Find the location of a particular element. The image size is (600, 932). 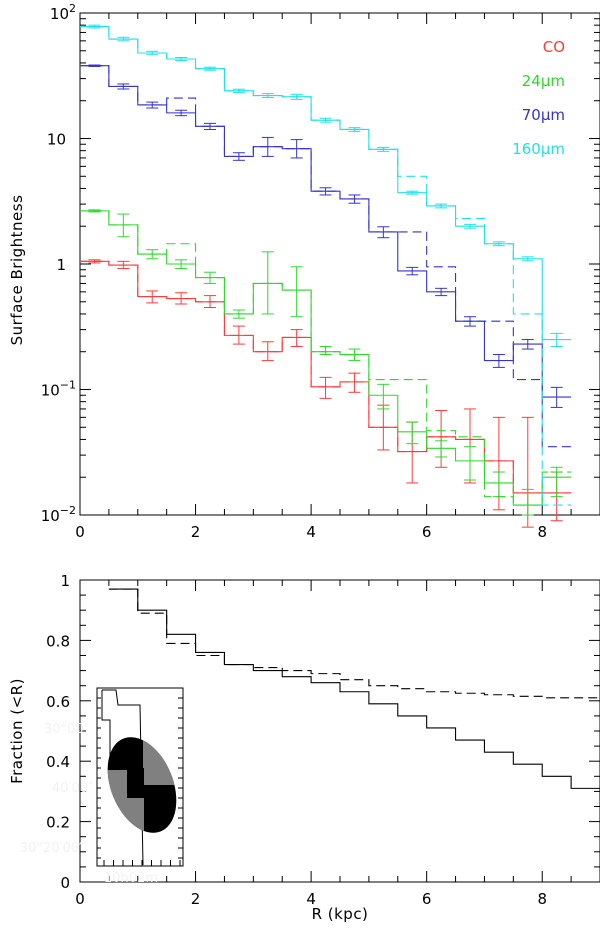

bottom-y-tick-label: 0.6 is located at coordinates (58, 702).